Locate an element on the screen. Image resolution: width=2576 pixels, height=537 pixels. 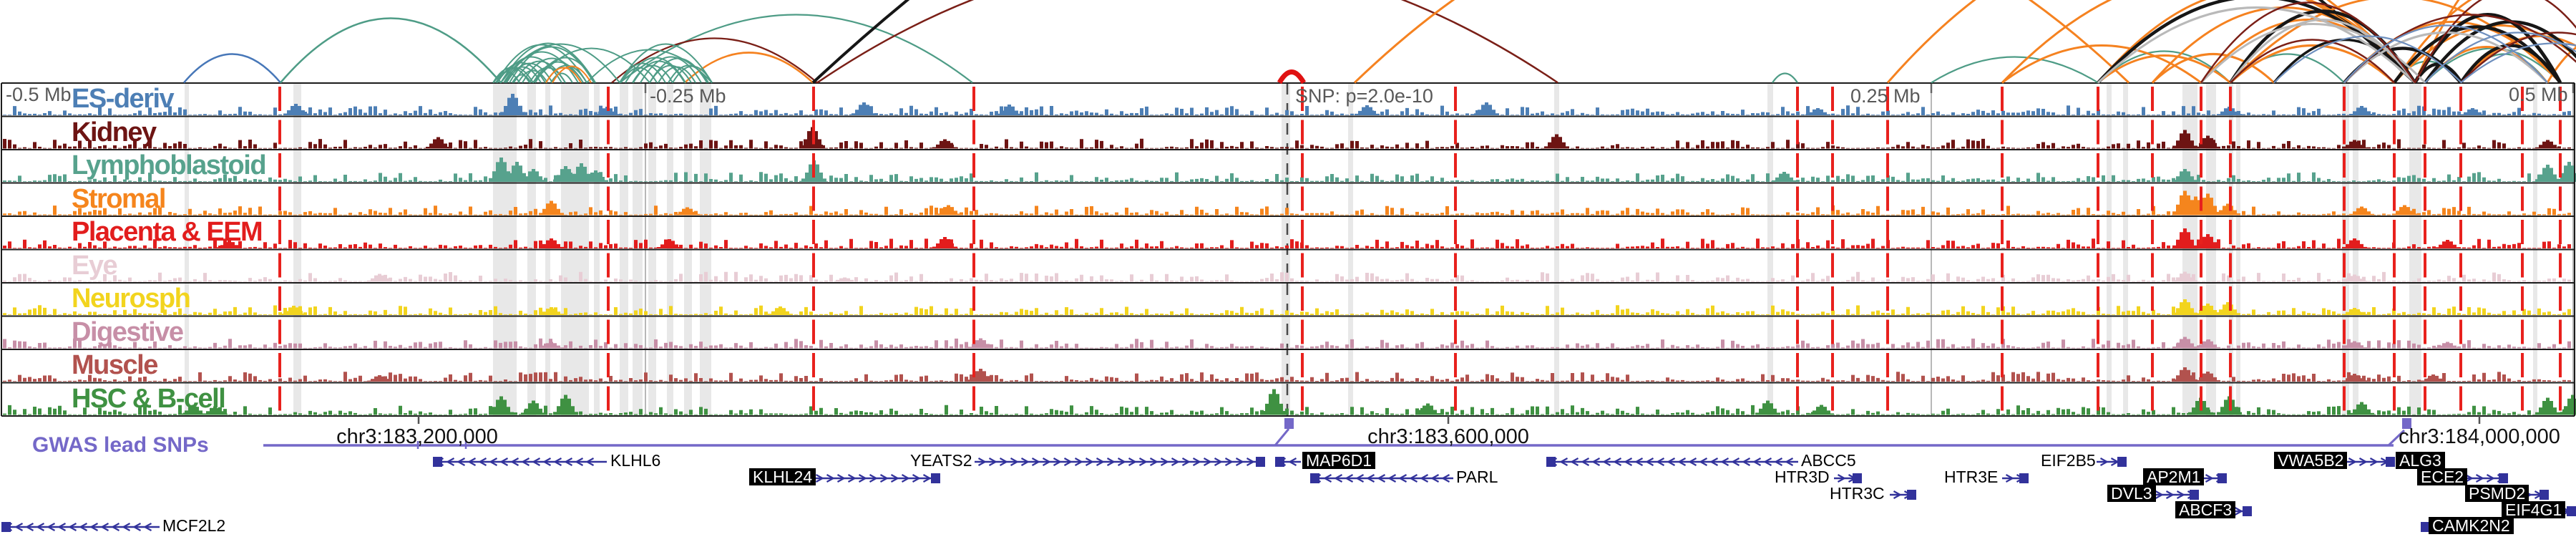
gene-camk2n2 is located at coordinates (2425, 527).